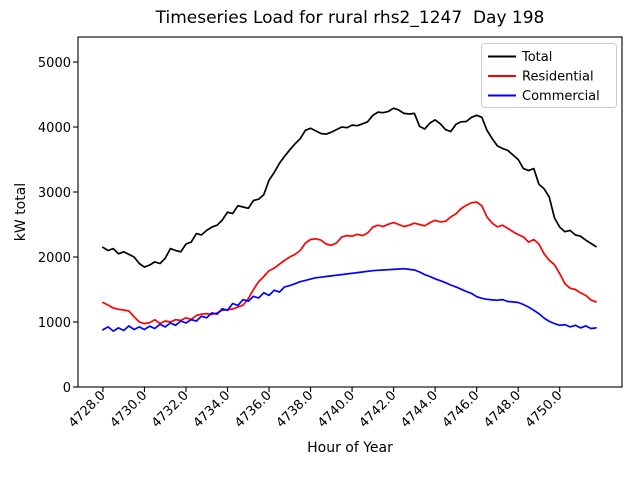  Describe the element at coordinates (253, 409) in the screenshot. I see `x-tick-label: 4736.0` at that location.